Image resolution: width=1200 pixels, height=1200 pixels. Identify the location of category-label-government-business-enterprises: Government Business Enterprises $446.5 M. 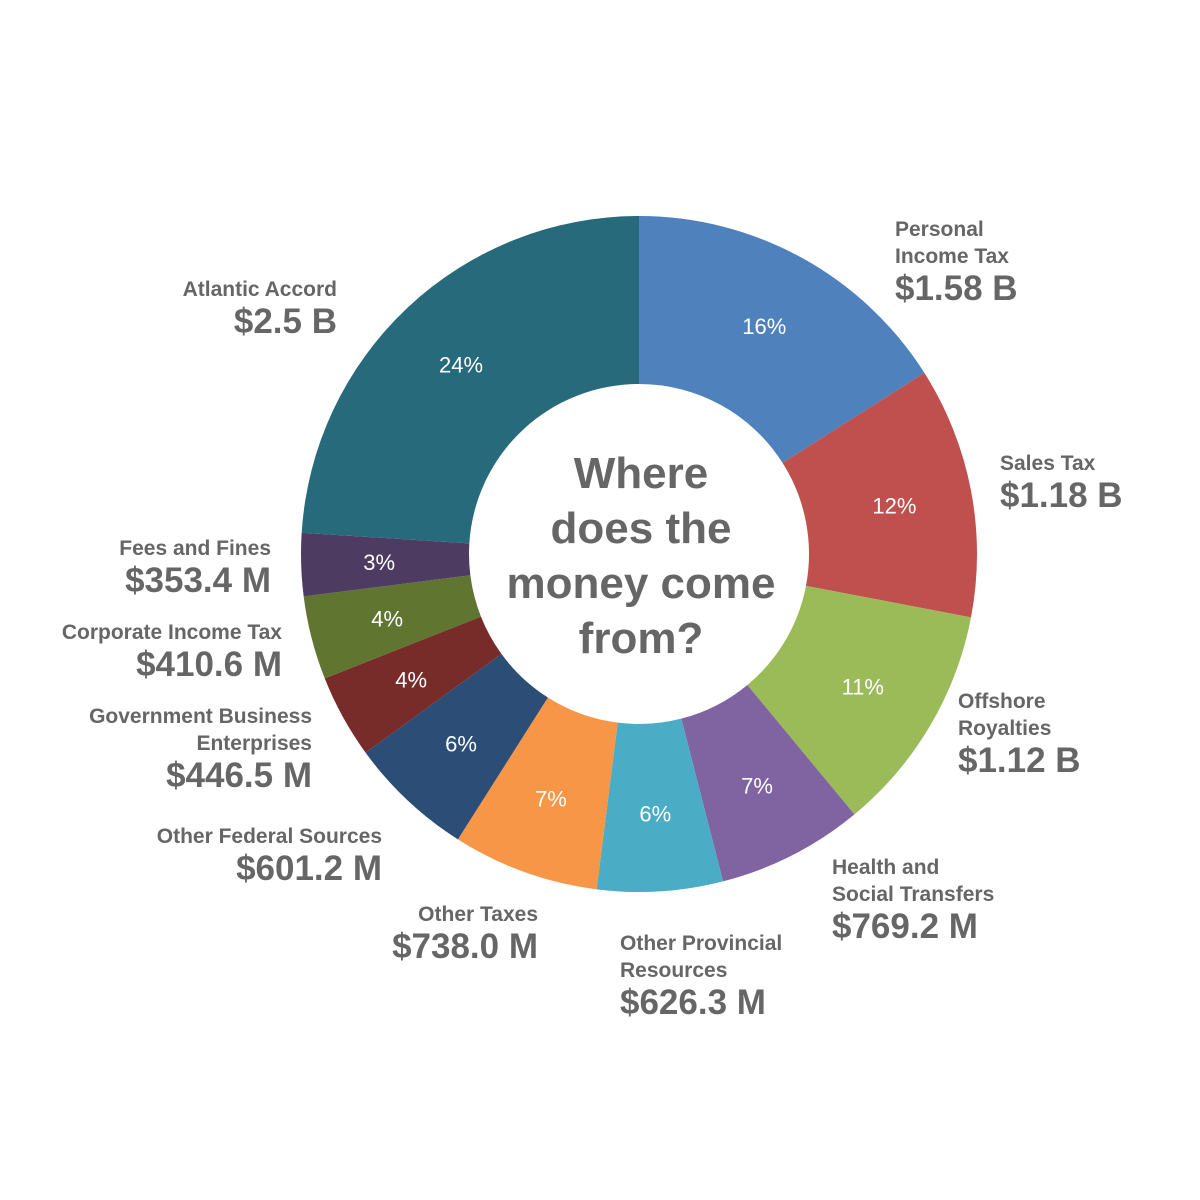
(200, 750).